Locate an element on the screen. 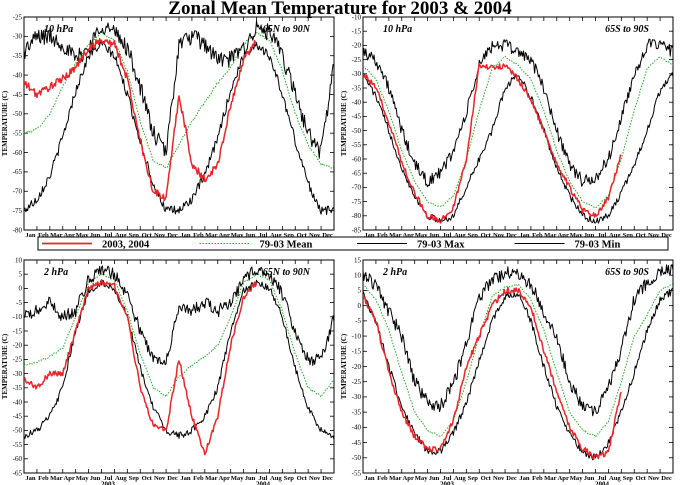 Image resolution: width=680 pixels, height=485 pixels. pressure-label: 10 hPa is located at coordinates (58, 29).